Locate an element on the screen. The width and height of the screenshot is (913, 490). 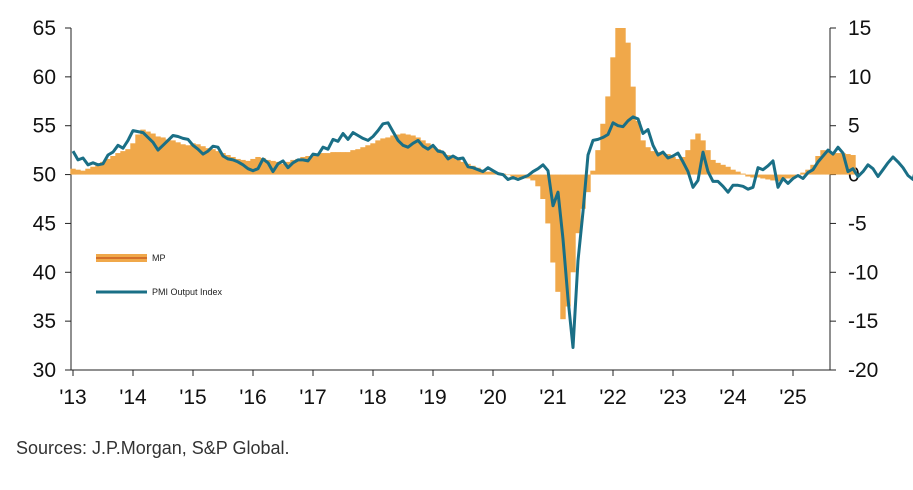
x-axis-ticks: '13 '14 '15 '16 '17 '18 '19 '20 '21 '22 '23 '24 '25 is located at coordinates (433, 389).